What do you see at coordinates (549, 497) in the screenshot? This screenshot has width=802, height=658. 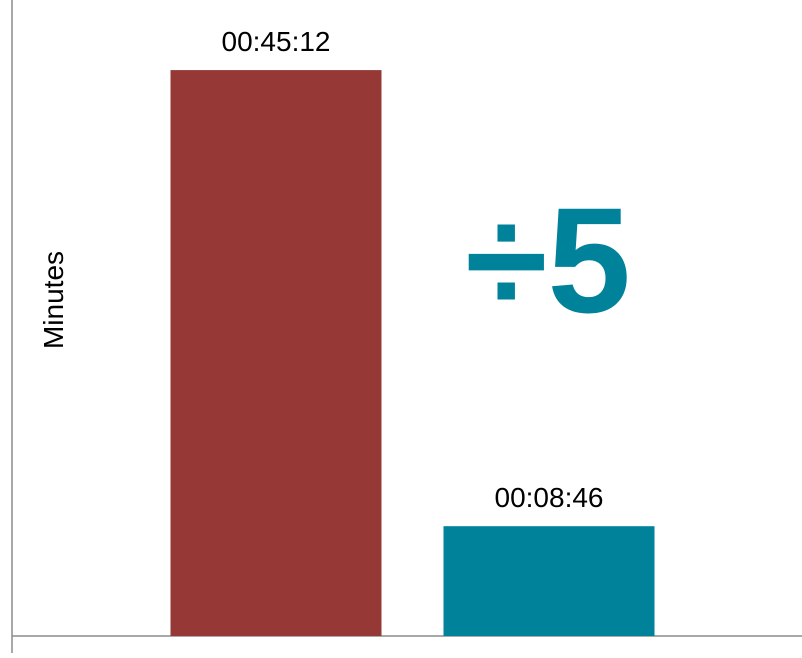 I see `data-label-2: 00:08:46` at bounding box center [549, 497].